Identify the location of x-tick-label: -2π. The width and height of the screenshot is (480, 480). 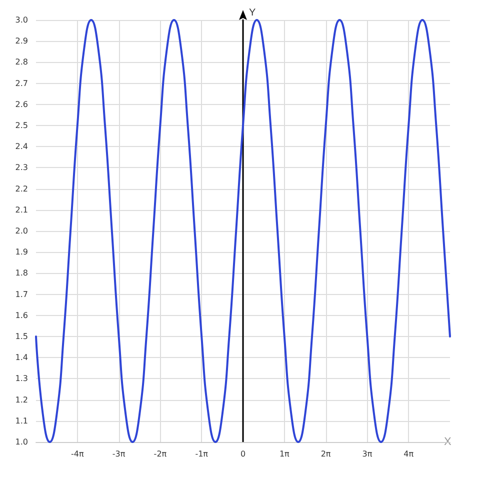
(160, 454).